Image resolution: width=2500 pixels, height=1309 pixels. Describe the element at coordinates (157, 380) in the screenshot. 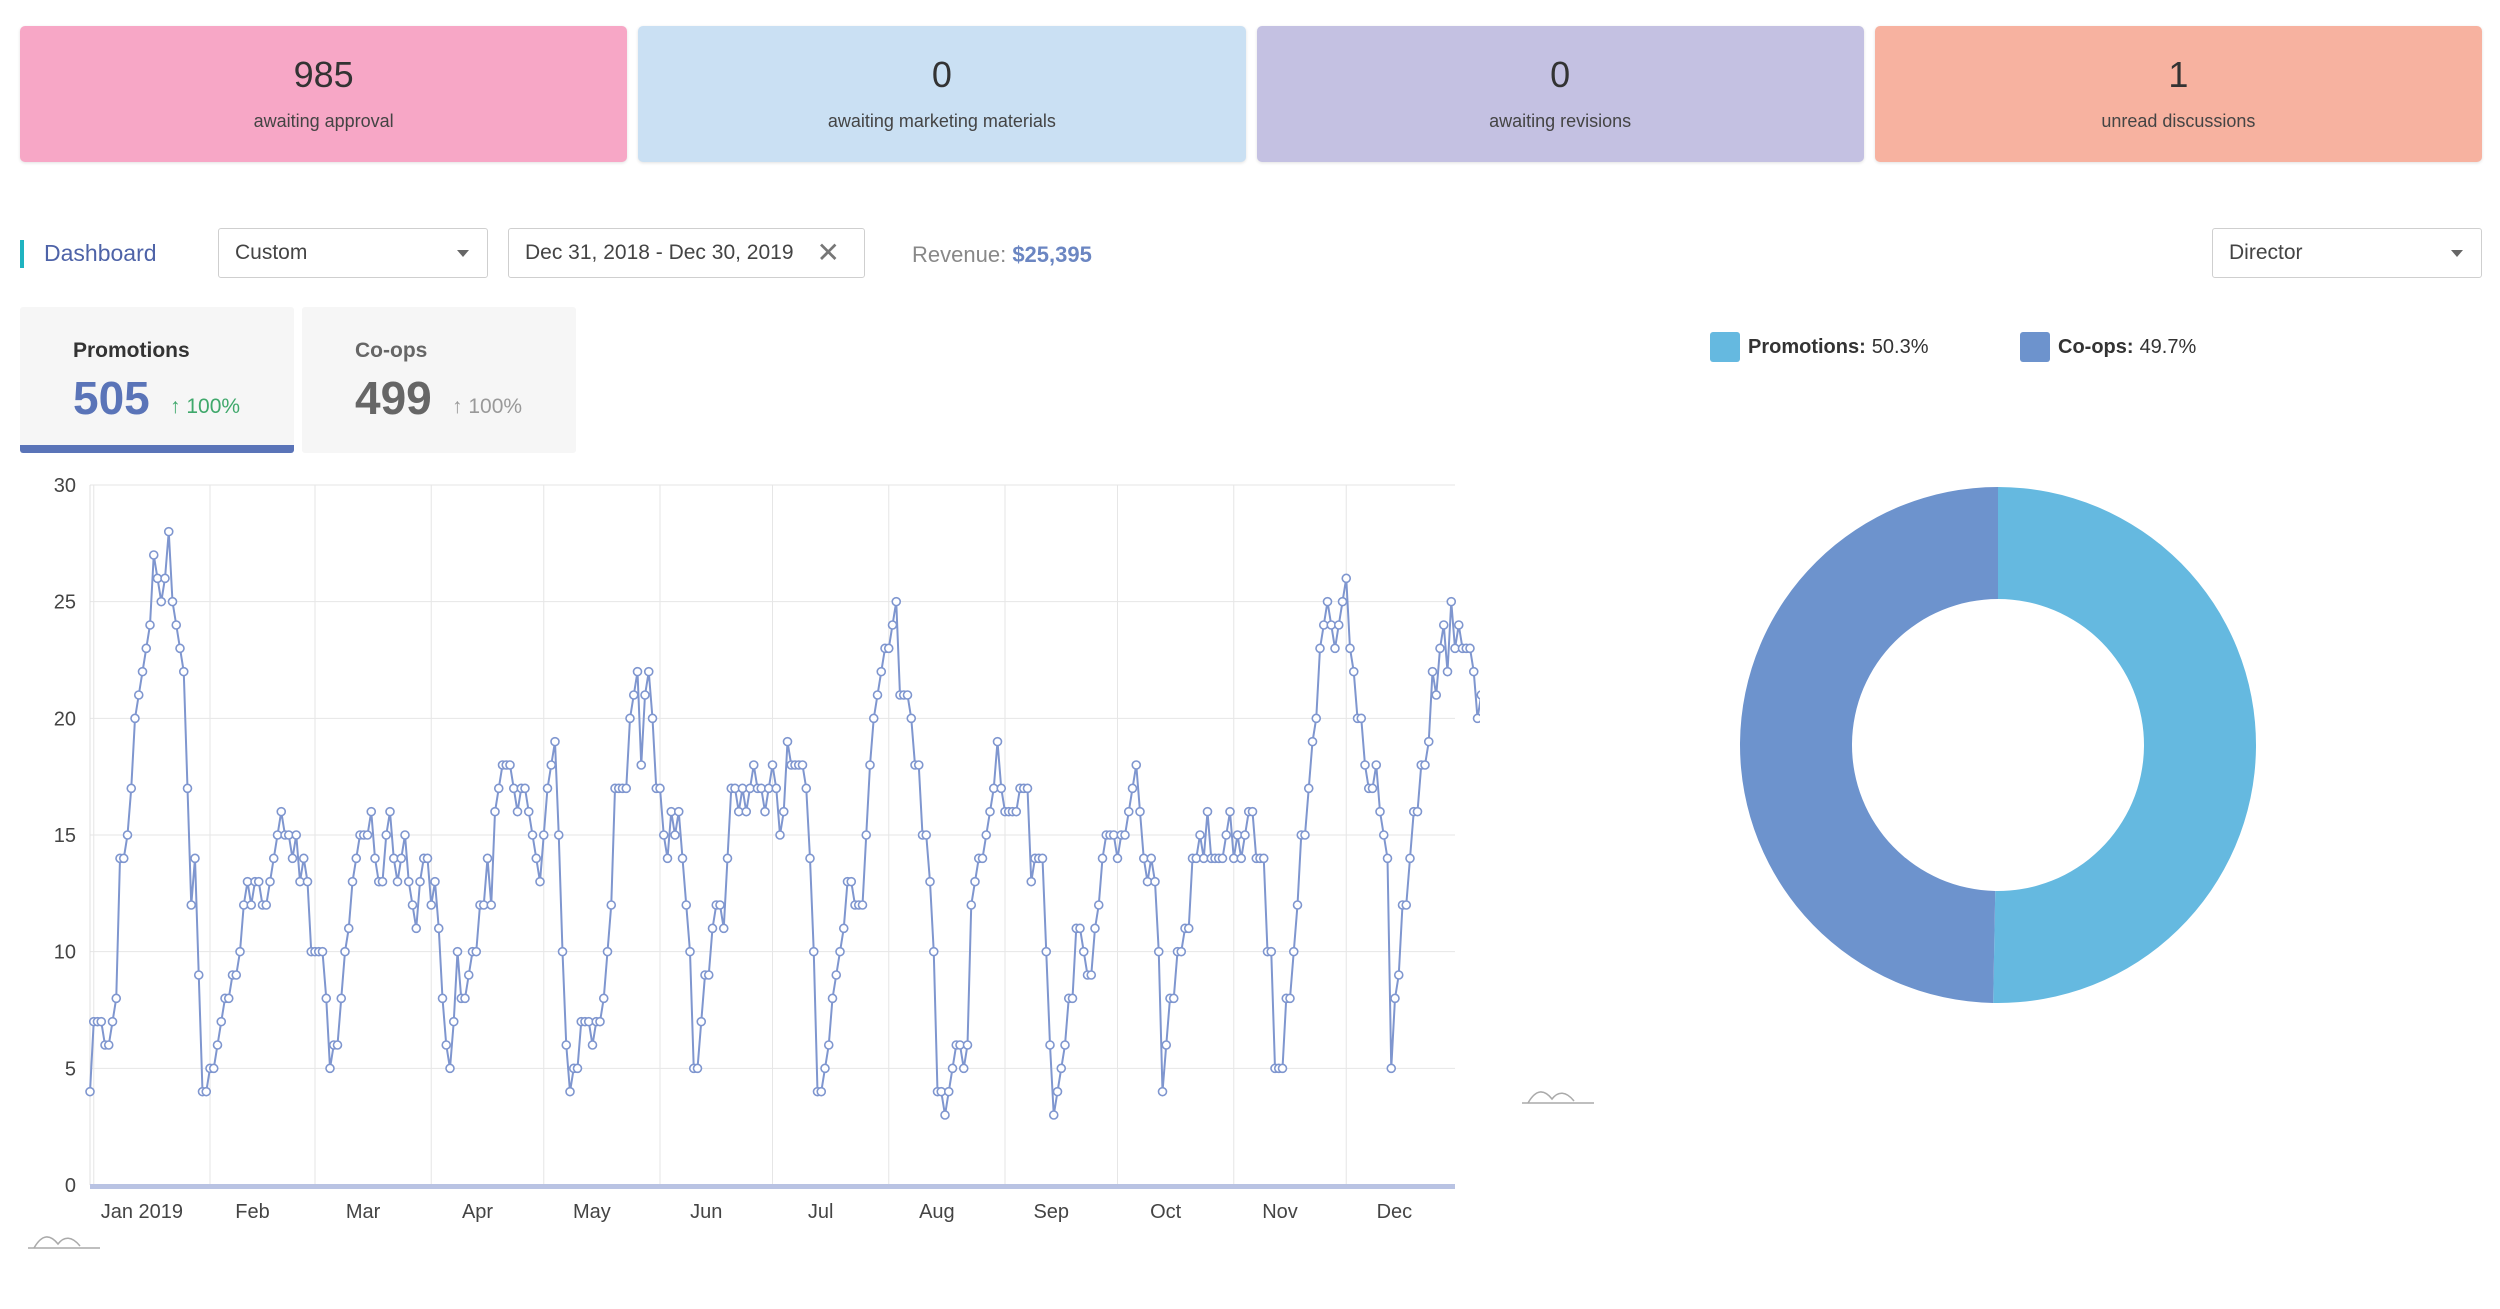

I see `tab-promotions: Promotions 505 ↑ 100%` at that location.